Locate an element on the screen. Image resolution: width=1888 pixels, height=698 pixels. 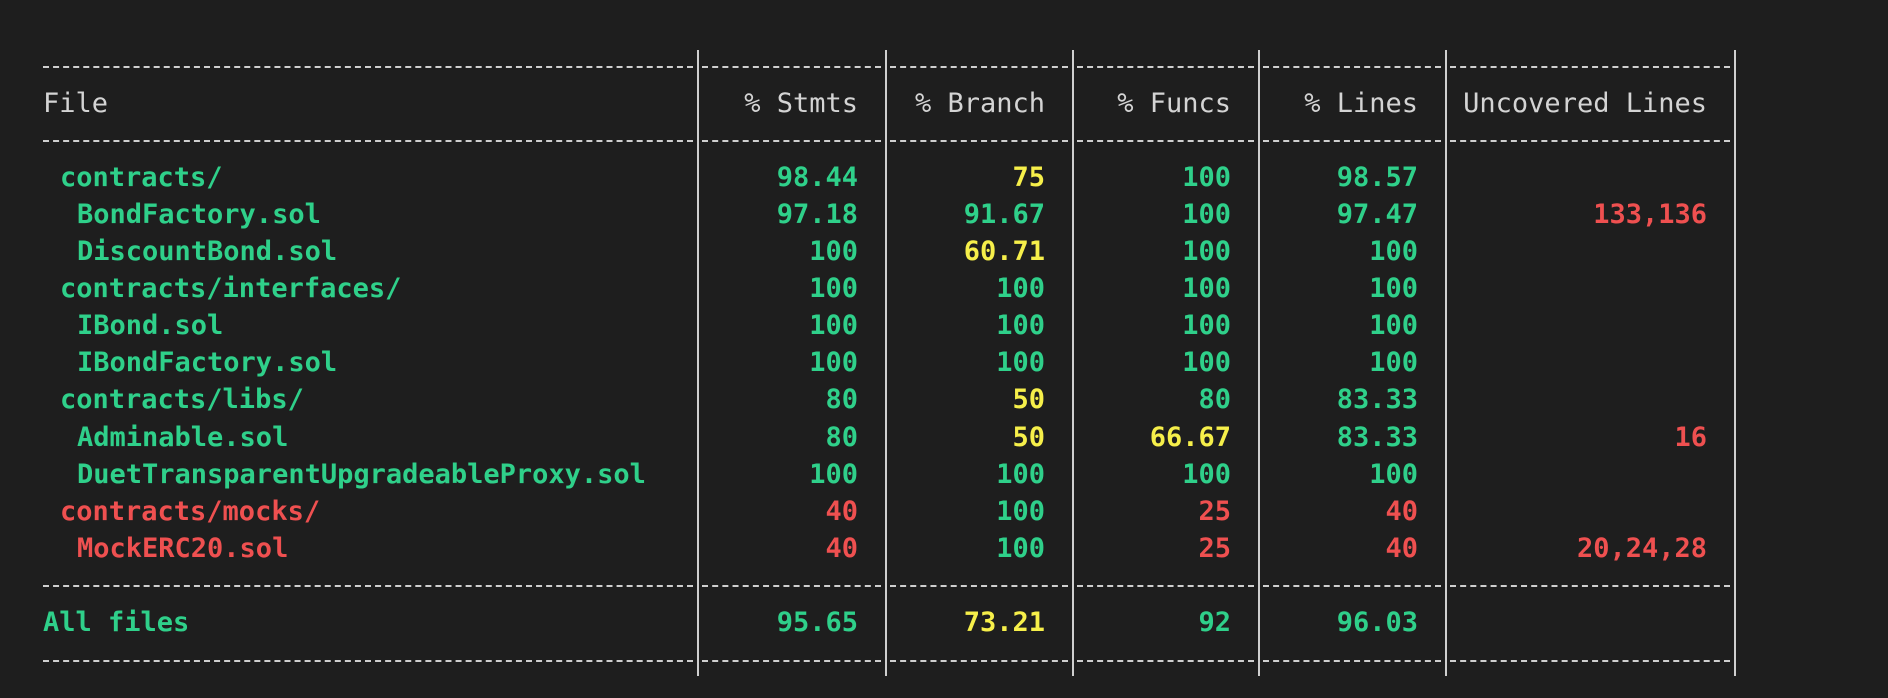
column-header: Uncovered Lines is located at coordinates (1585, 103).